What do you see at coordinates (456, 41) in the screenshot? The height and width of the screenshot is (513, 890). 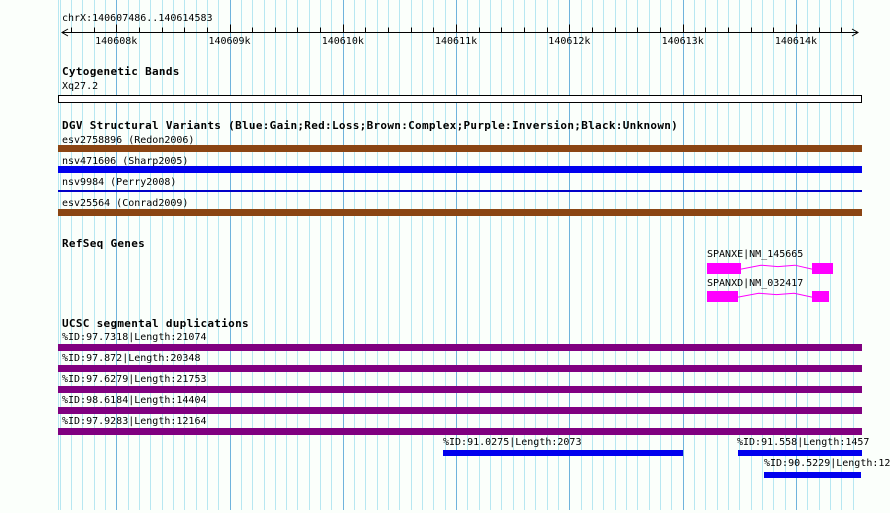 I see `axis-tick-label: 140611k` at bounding box center [456, 41].